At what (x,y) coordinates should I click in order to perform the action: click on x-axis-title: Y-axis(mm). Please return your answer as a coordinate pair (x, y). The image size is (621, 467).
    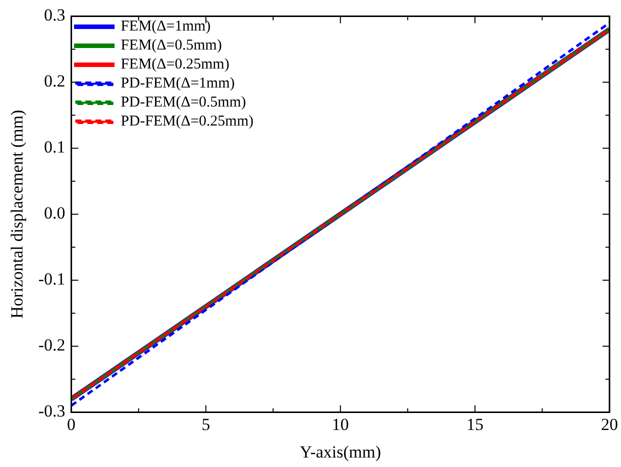
    Looking at the image, I should click on (341, 452).